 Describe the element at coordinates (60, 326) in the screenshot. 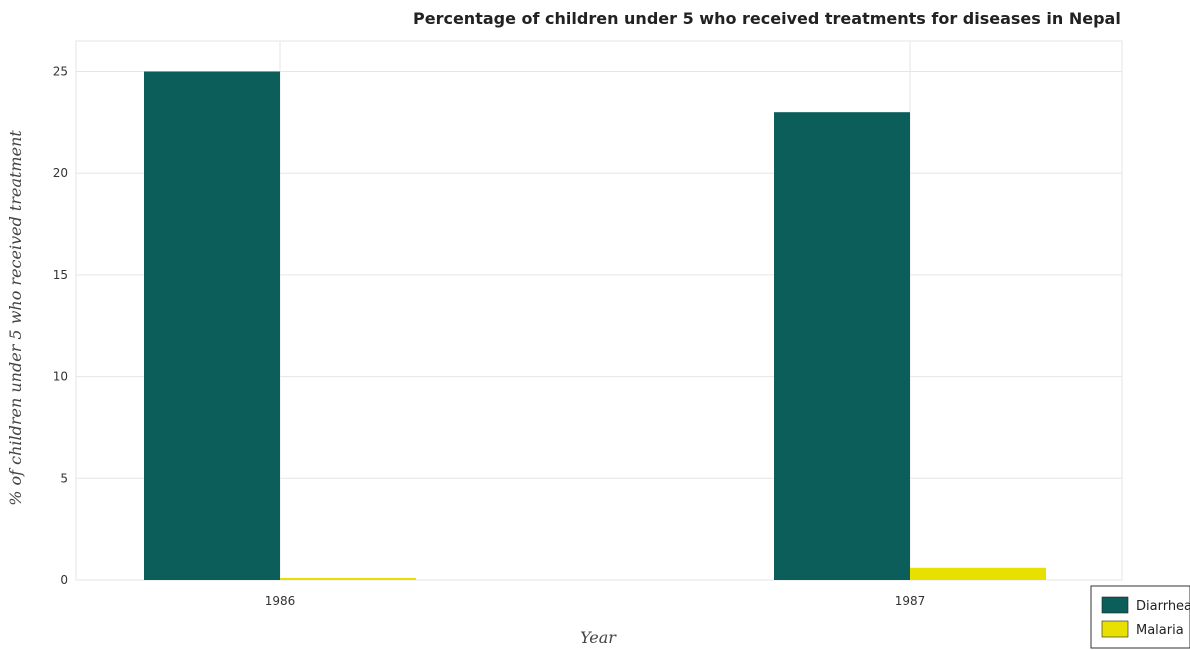

I see `y-ticks: 0 5 10 15 20 25` at that location.